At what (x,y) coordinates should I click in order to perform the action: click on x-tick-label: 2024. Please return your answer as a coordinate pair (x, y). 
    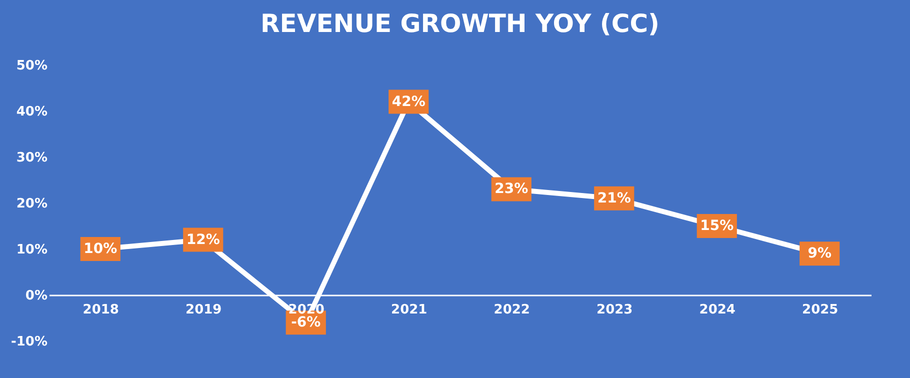
    Looking at the image, I should click on (717, 310).